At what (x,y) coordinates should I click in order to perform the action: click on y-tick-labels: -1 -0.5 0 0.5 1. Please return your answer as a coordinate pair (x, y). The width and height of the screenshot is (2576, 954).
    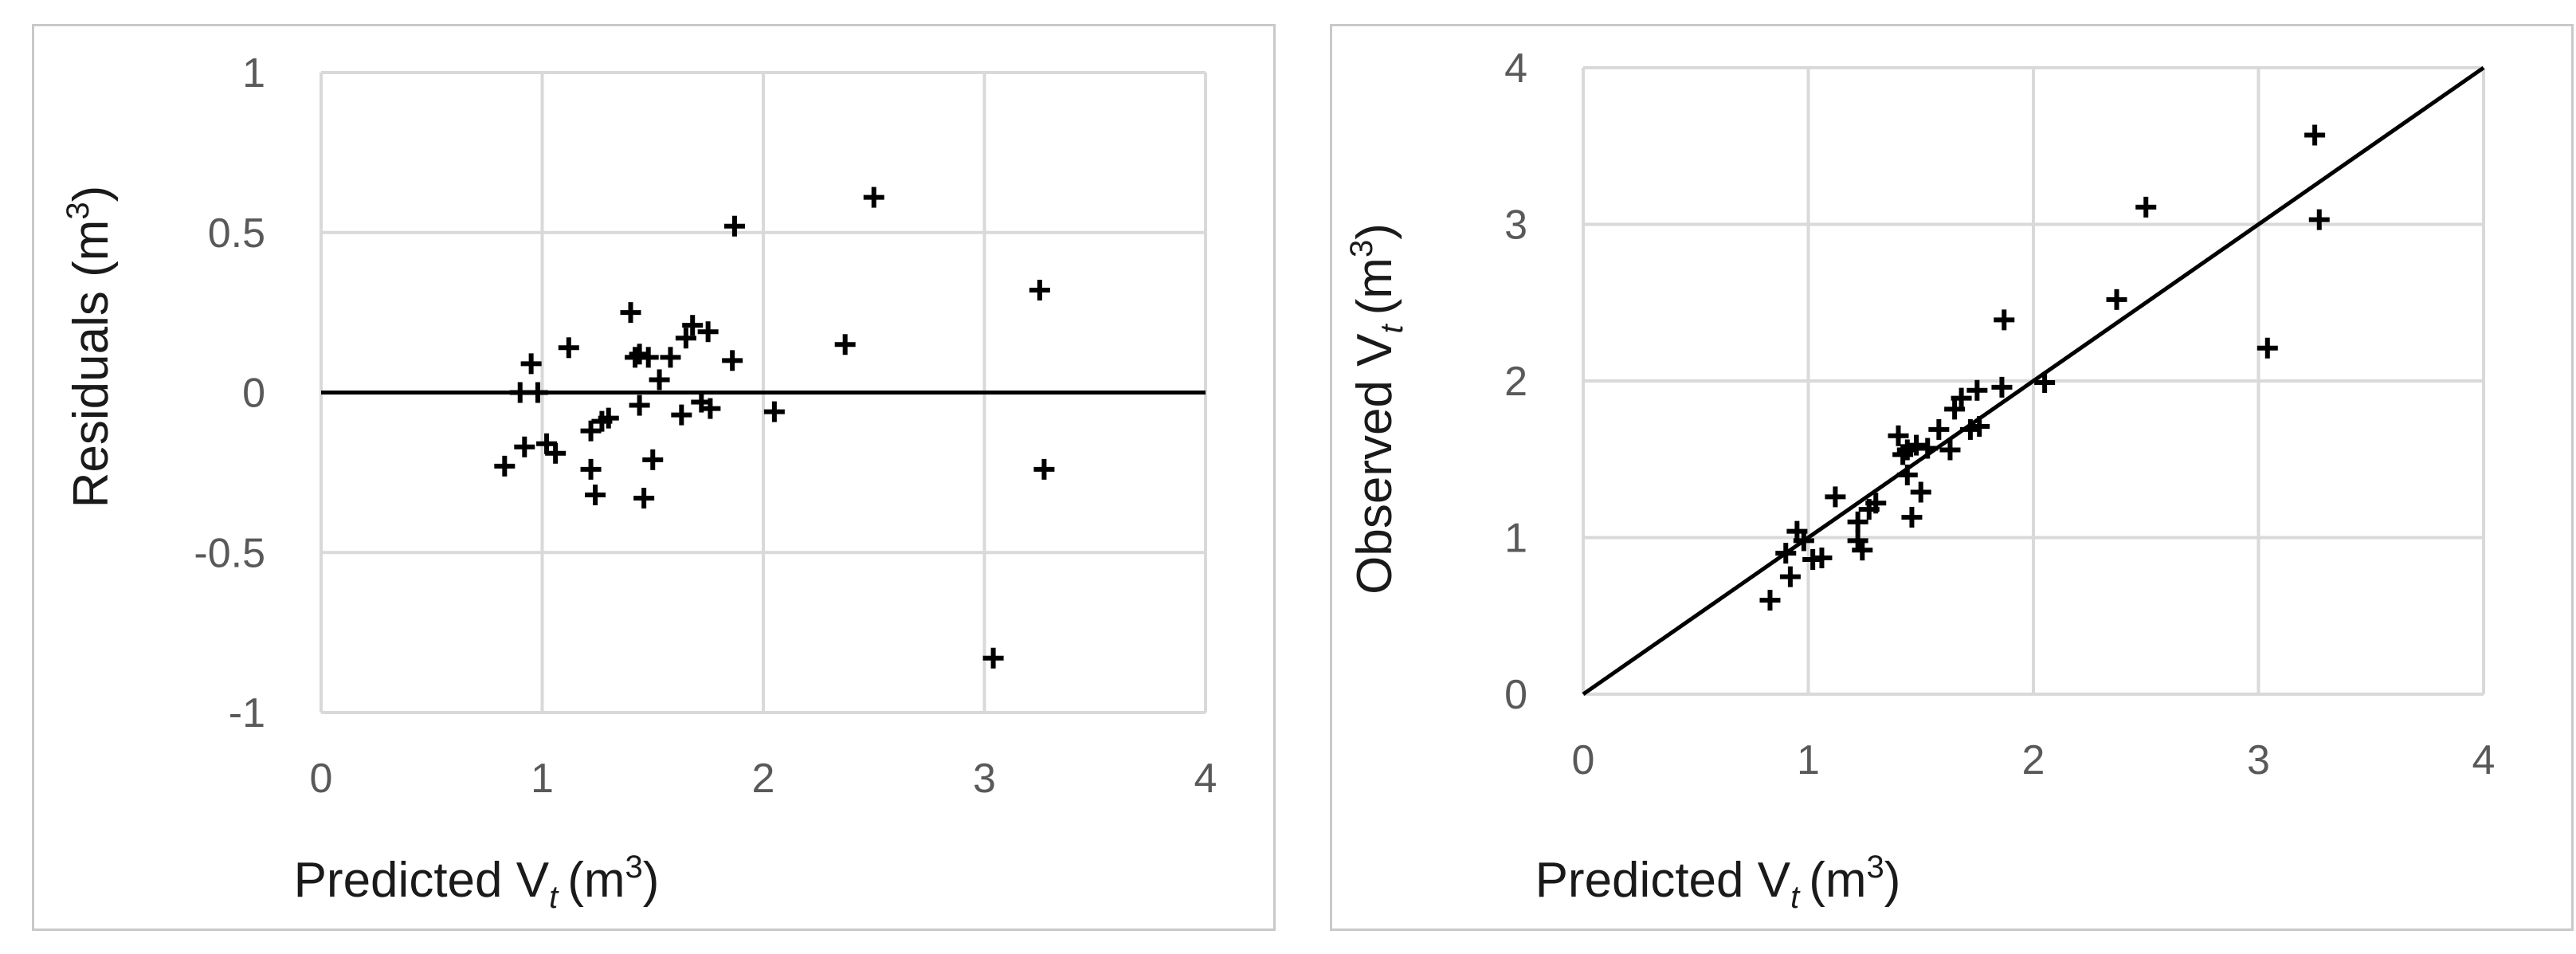
    Looking at the image, I should click on (229, 393).